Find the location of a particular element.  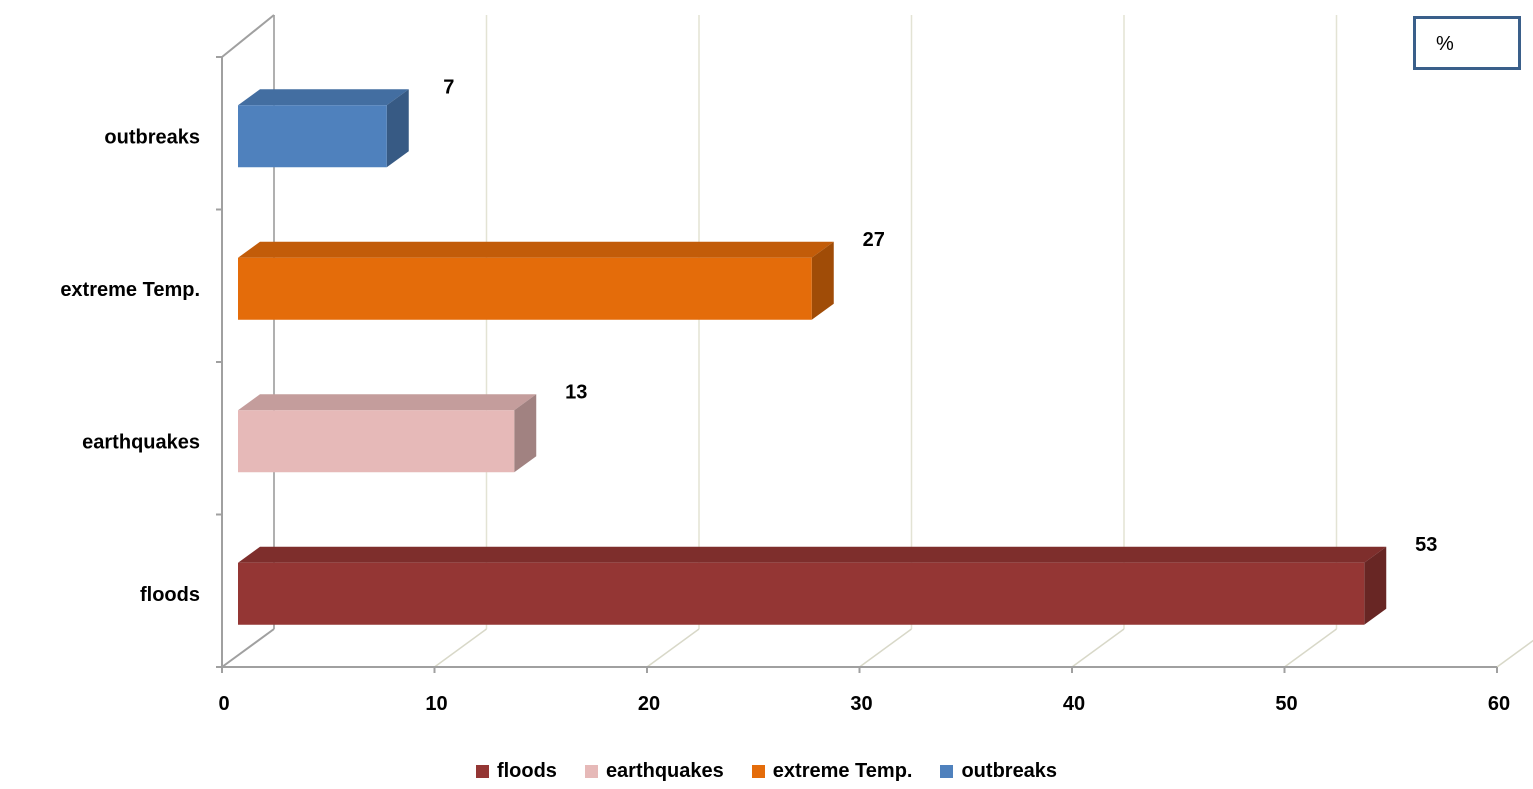

legend-label: outbreaks is located at coordinates (1009, 771).